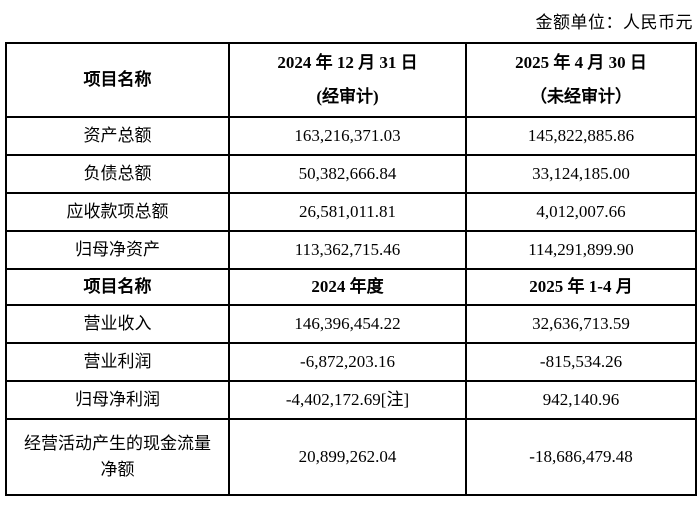 This screenshot has width=699, height=519. What do you see at coordinates (581, 62) in the screenshot?
I see `header-date-2025-line1: 2025 年 4 月 30 日` at bounding box center [581, 62].